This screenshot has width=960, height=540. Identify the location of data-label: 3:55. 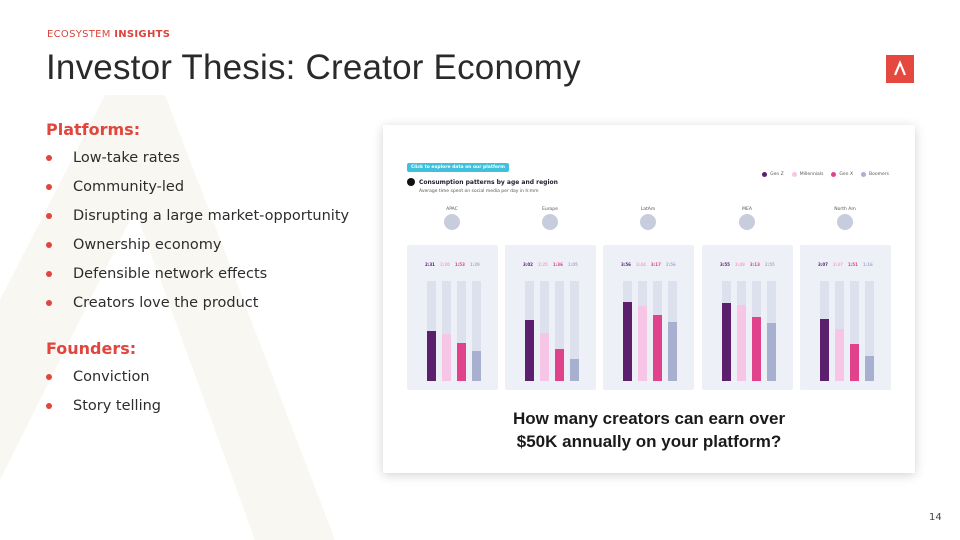
(725, 264).